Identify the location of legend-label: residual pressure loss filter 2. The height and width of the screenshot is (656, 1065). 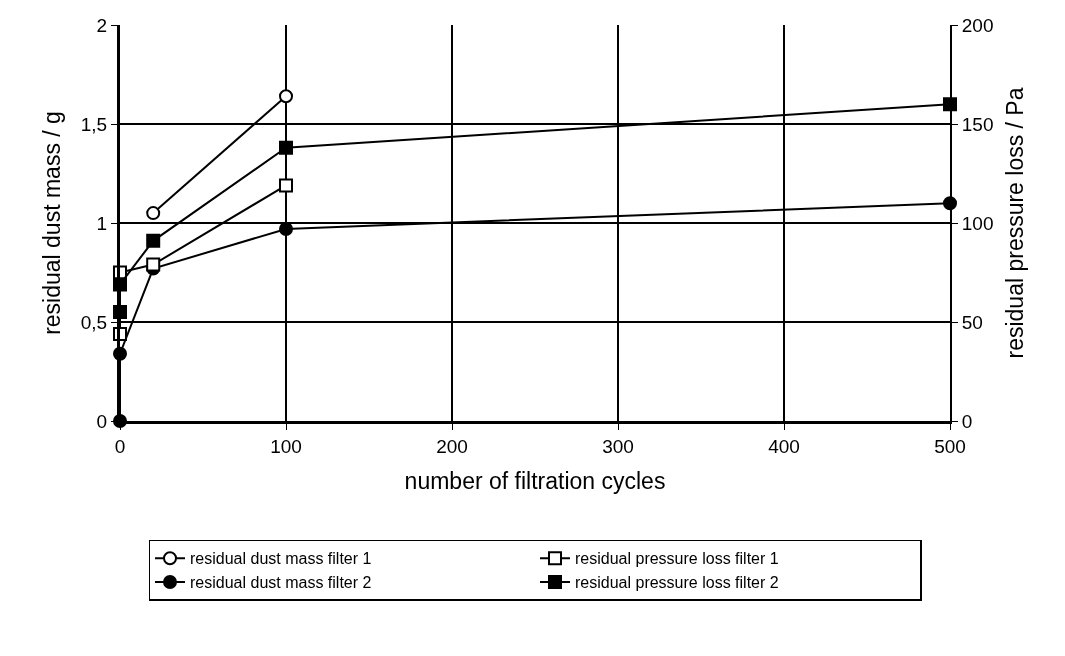
(677, 583).